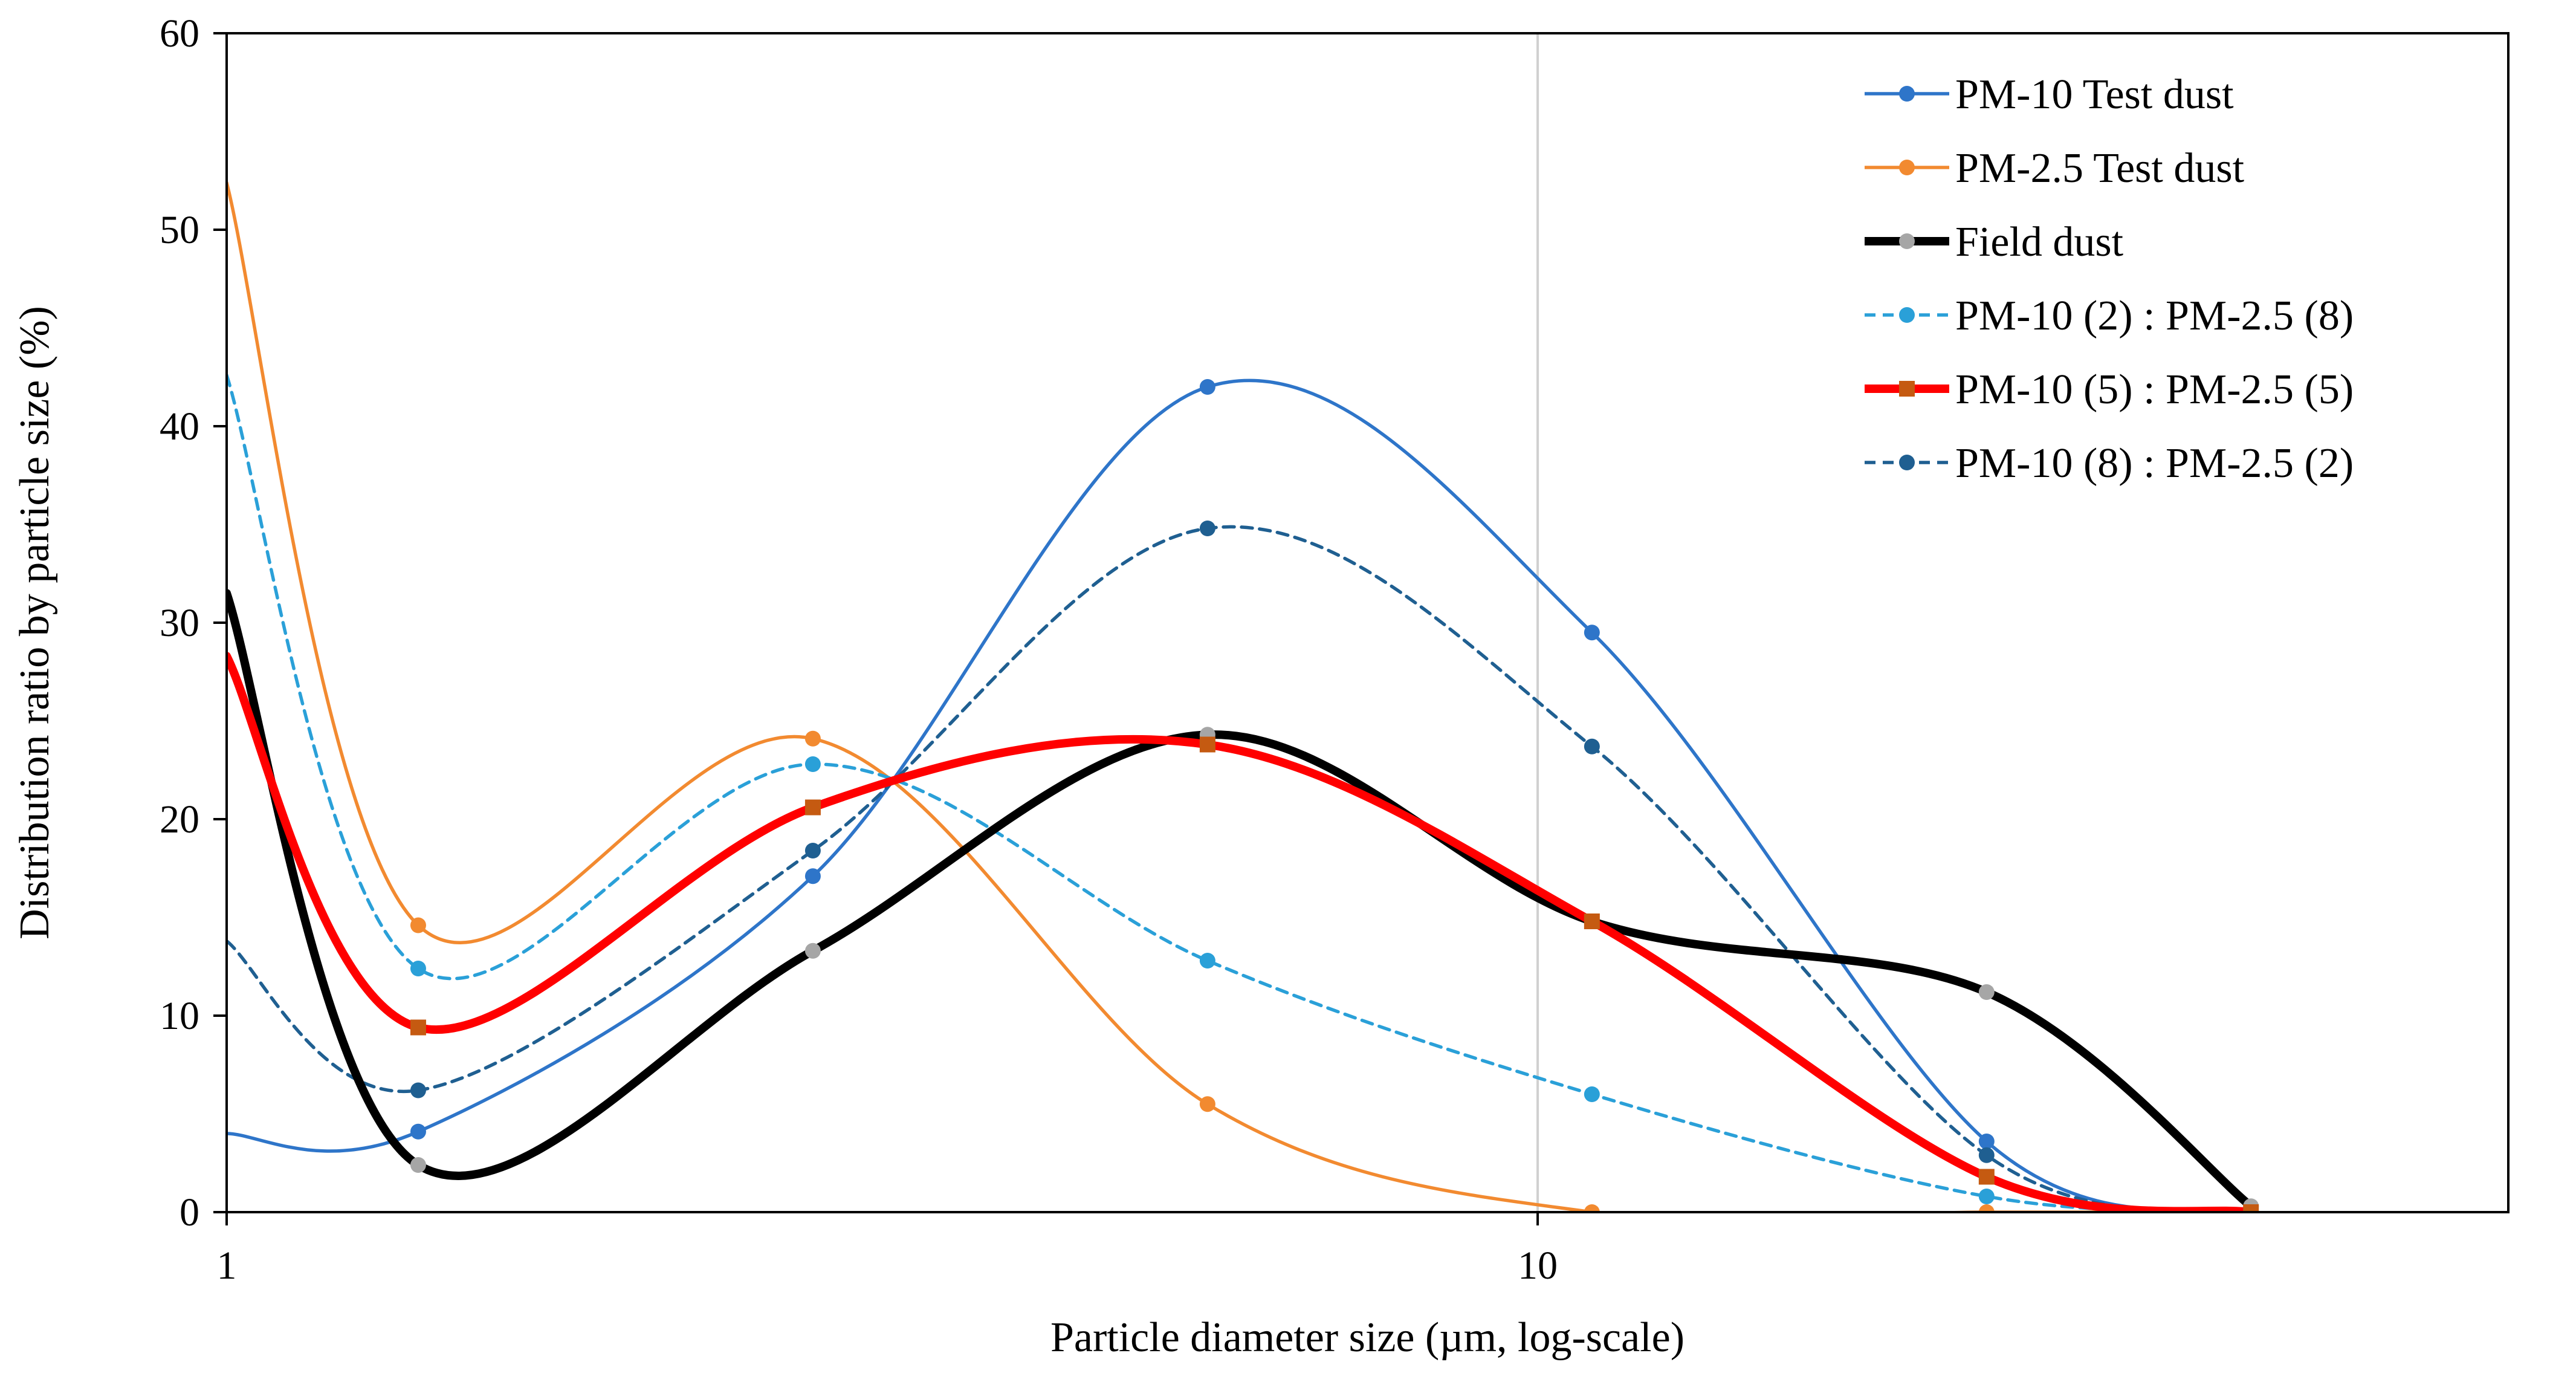  Describe the element at coordinates (179, 426) in the screenshot. I see `y-tick-label: 40` at that location.